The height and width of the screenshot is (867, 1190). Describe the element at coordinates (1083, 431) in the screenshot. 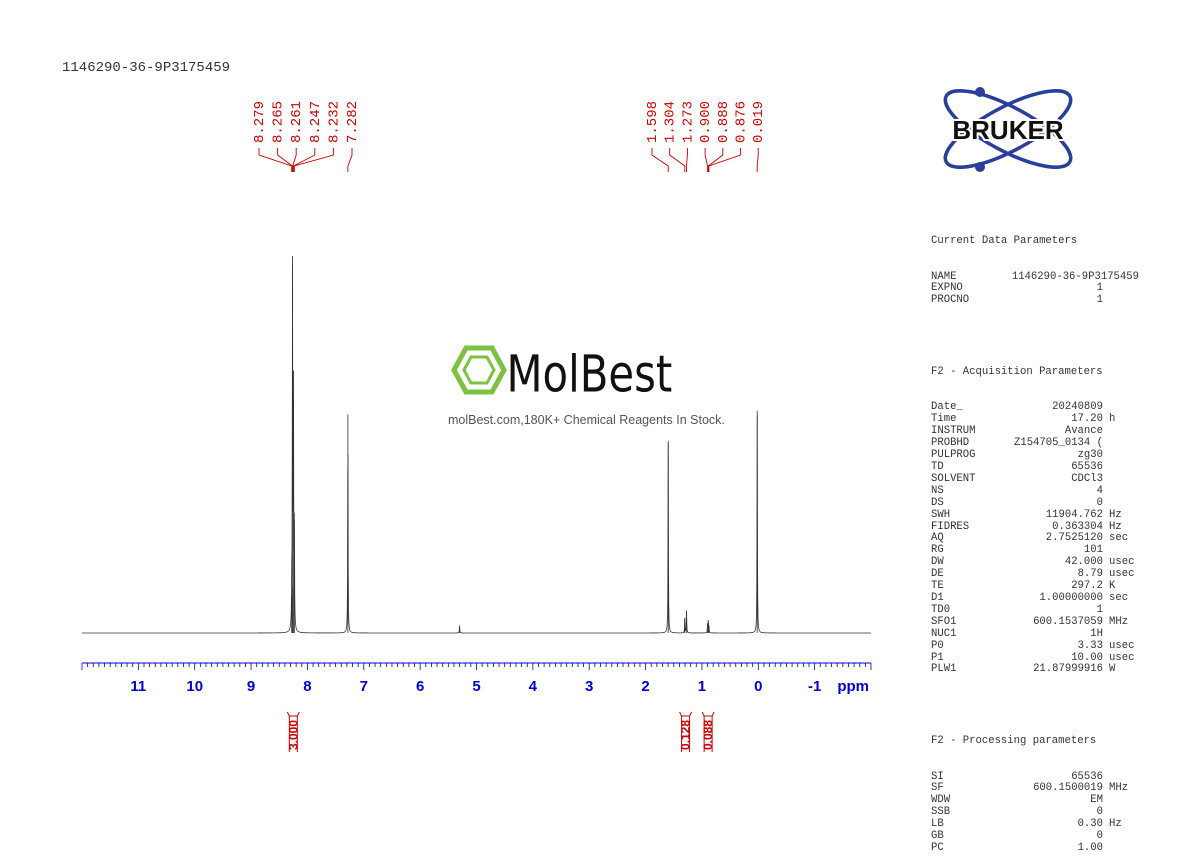

I see `param-value: Avance` at that location.